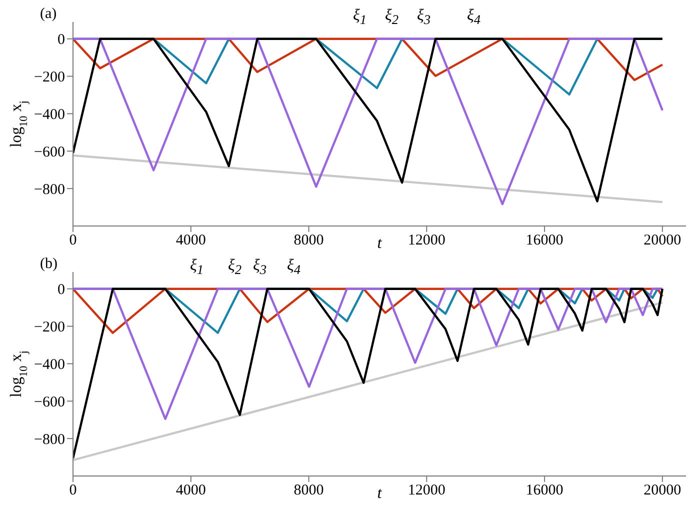 This screenshot has width=691, height=514. Describe the element at coordinates (368, 60) in the screenshot. I see `line-series` at that location.